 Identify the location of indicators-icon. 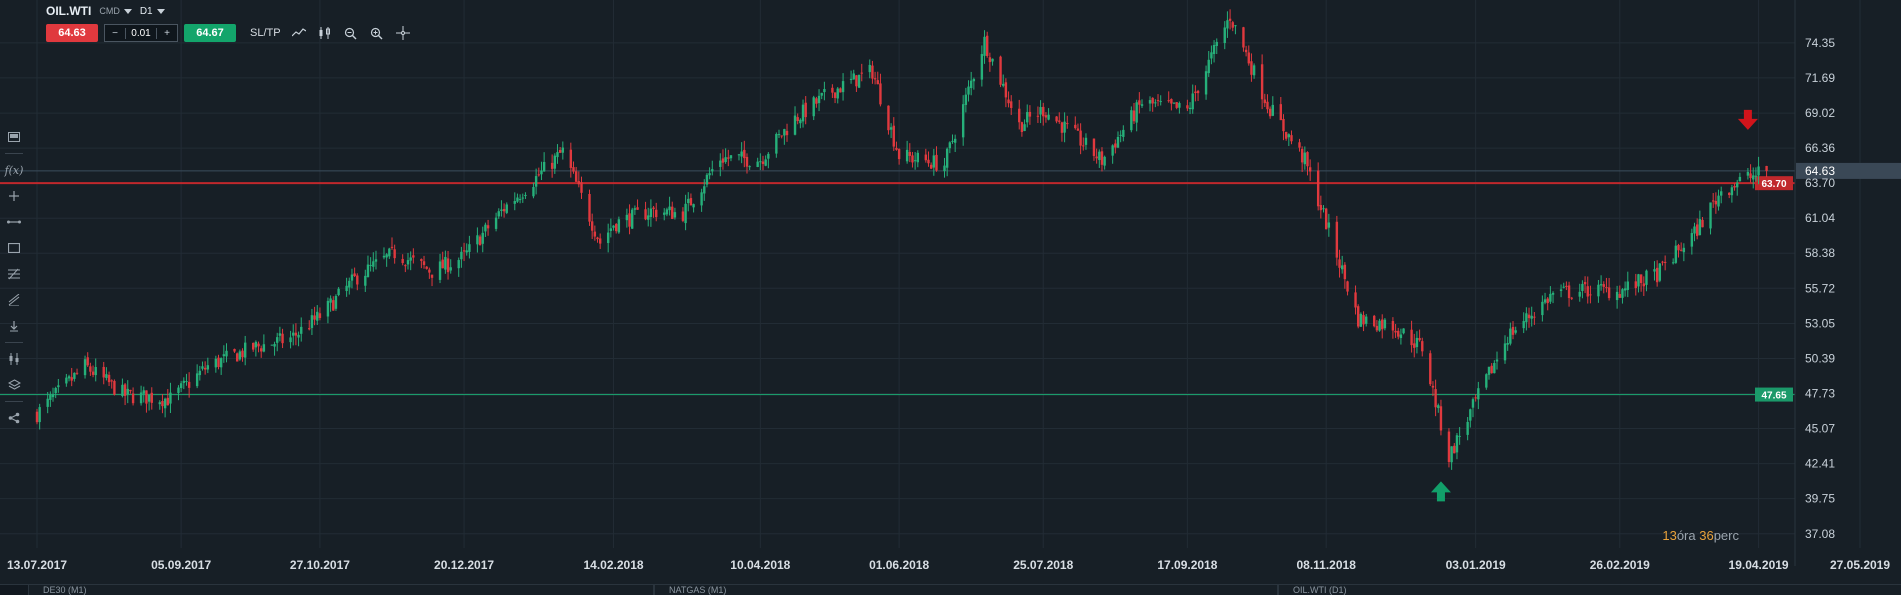
(14, 359).